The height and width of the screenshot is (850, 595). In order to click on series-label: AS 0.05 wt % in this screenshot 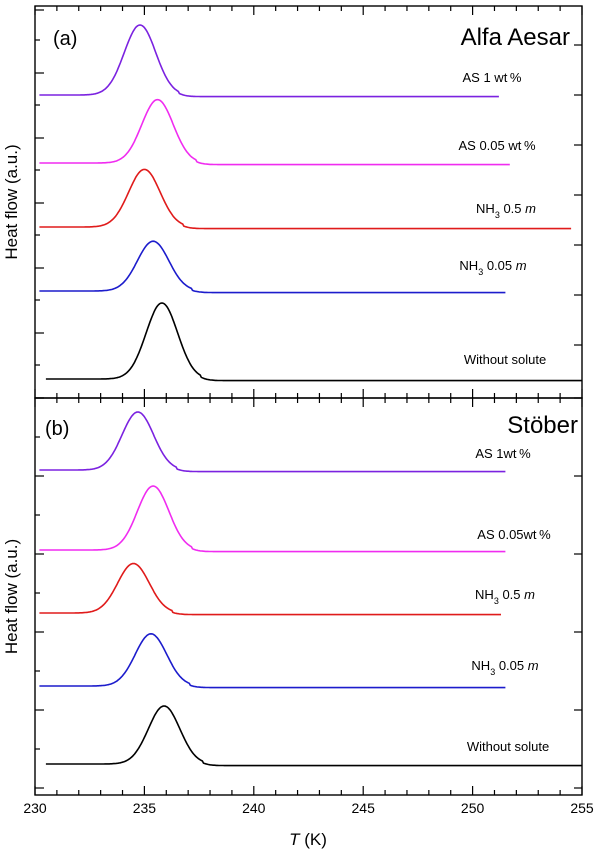, I will do `click(496, 145)`.